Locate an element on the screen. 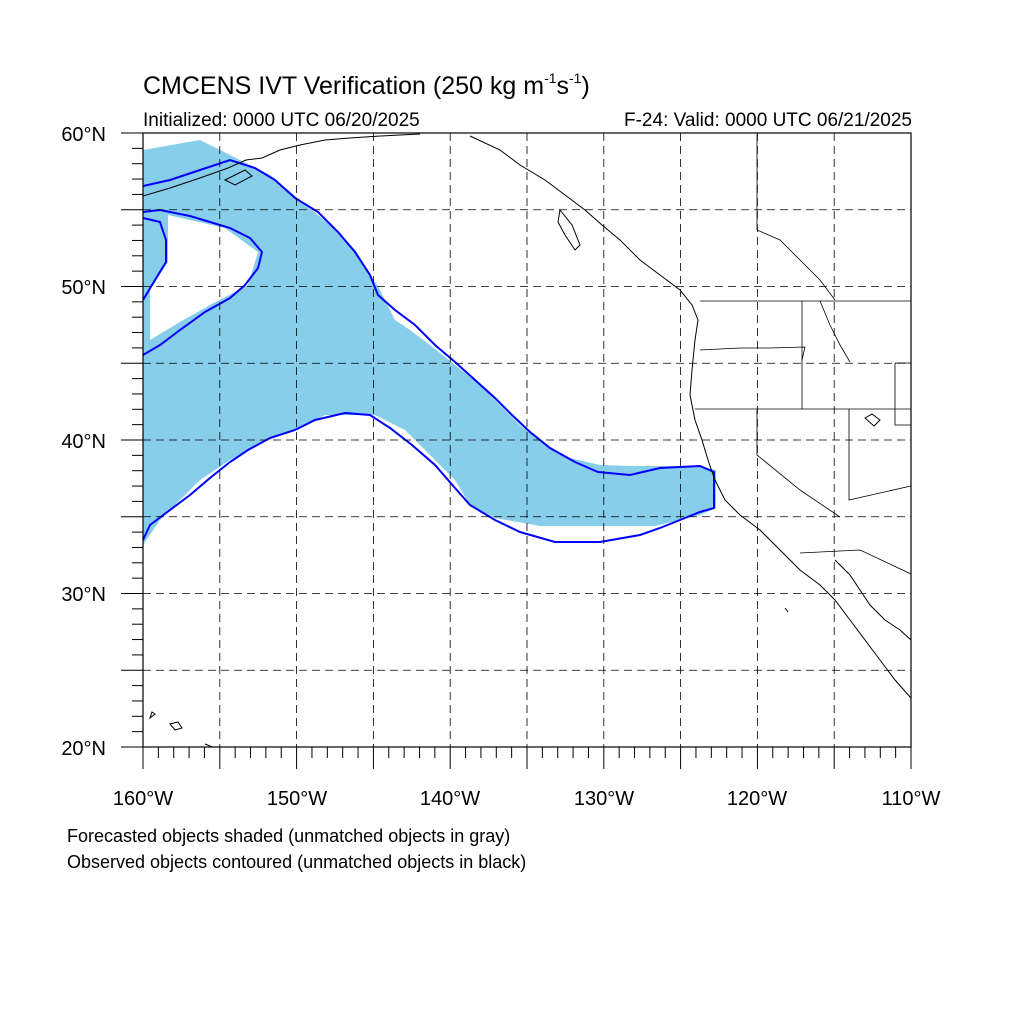 The image size is (1024, 1024). valid-time-label: F-24: Valid: 0000 UTC 06/21/2025 is located at coordinates (768, 120).